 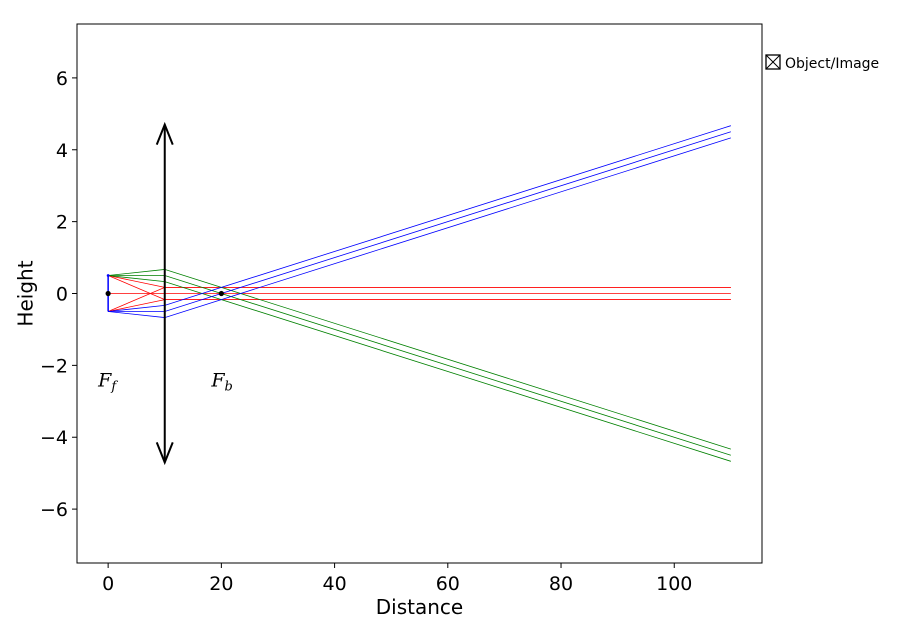 What do you see at coordinates (397, 579) in the screenshot?
I see `x-axis-ticks: 0 20 40 60 80 100` at bounding box center [397, 579].